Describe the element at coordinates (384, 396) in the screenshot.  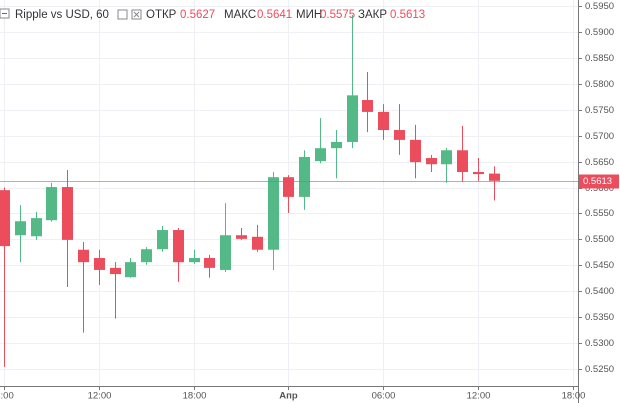
I see `x-tick-label: 06:00` at that location.